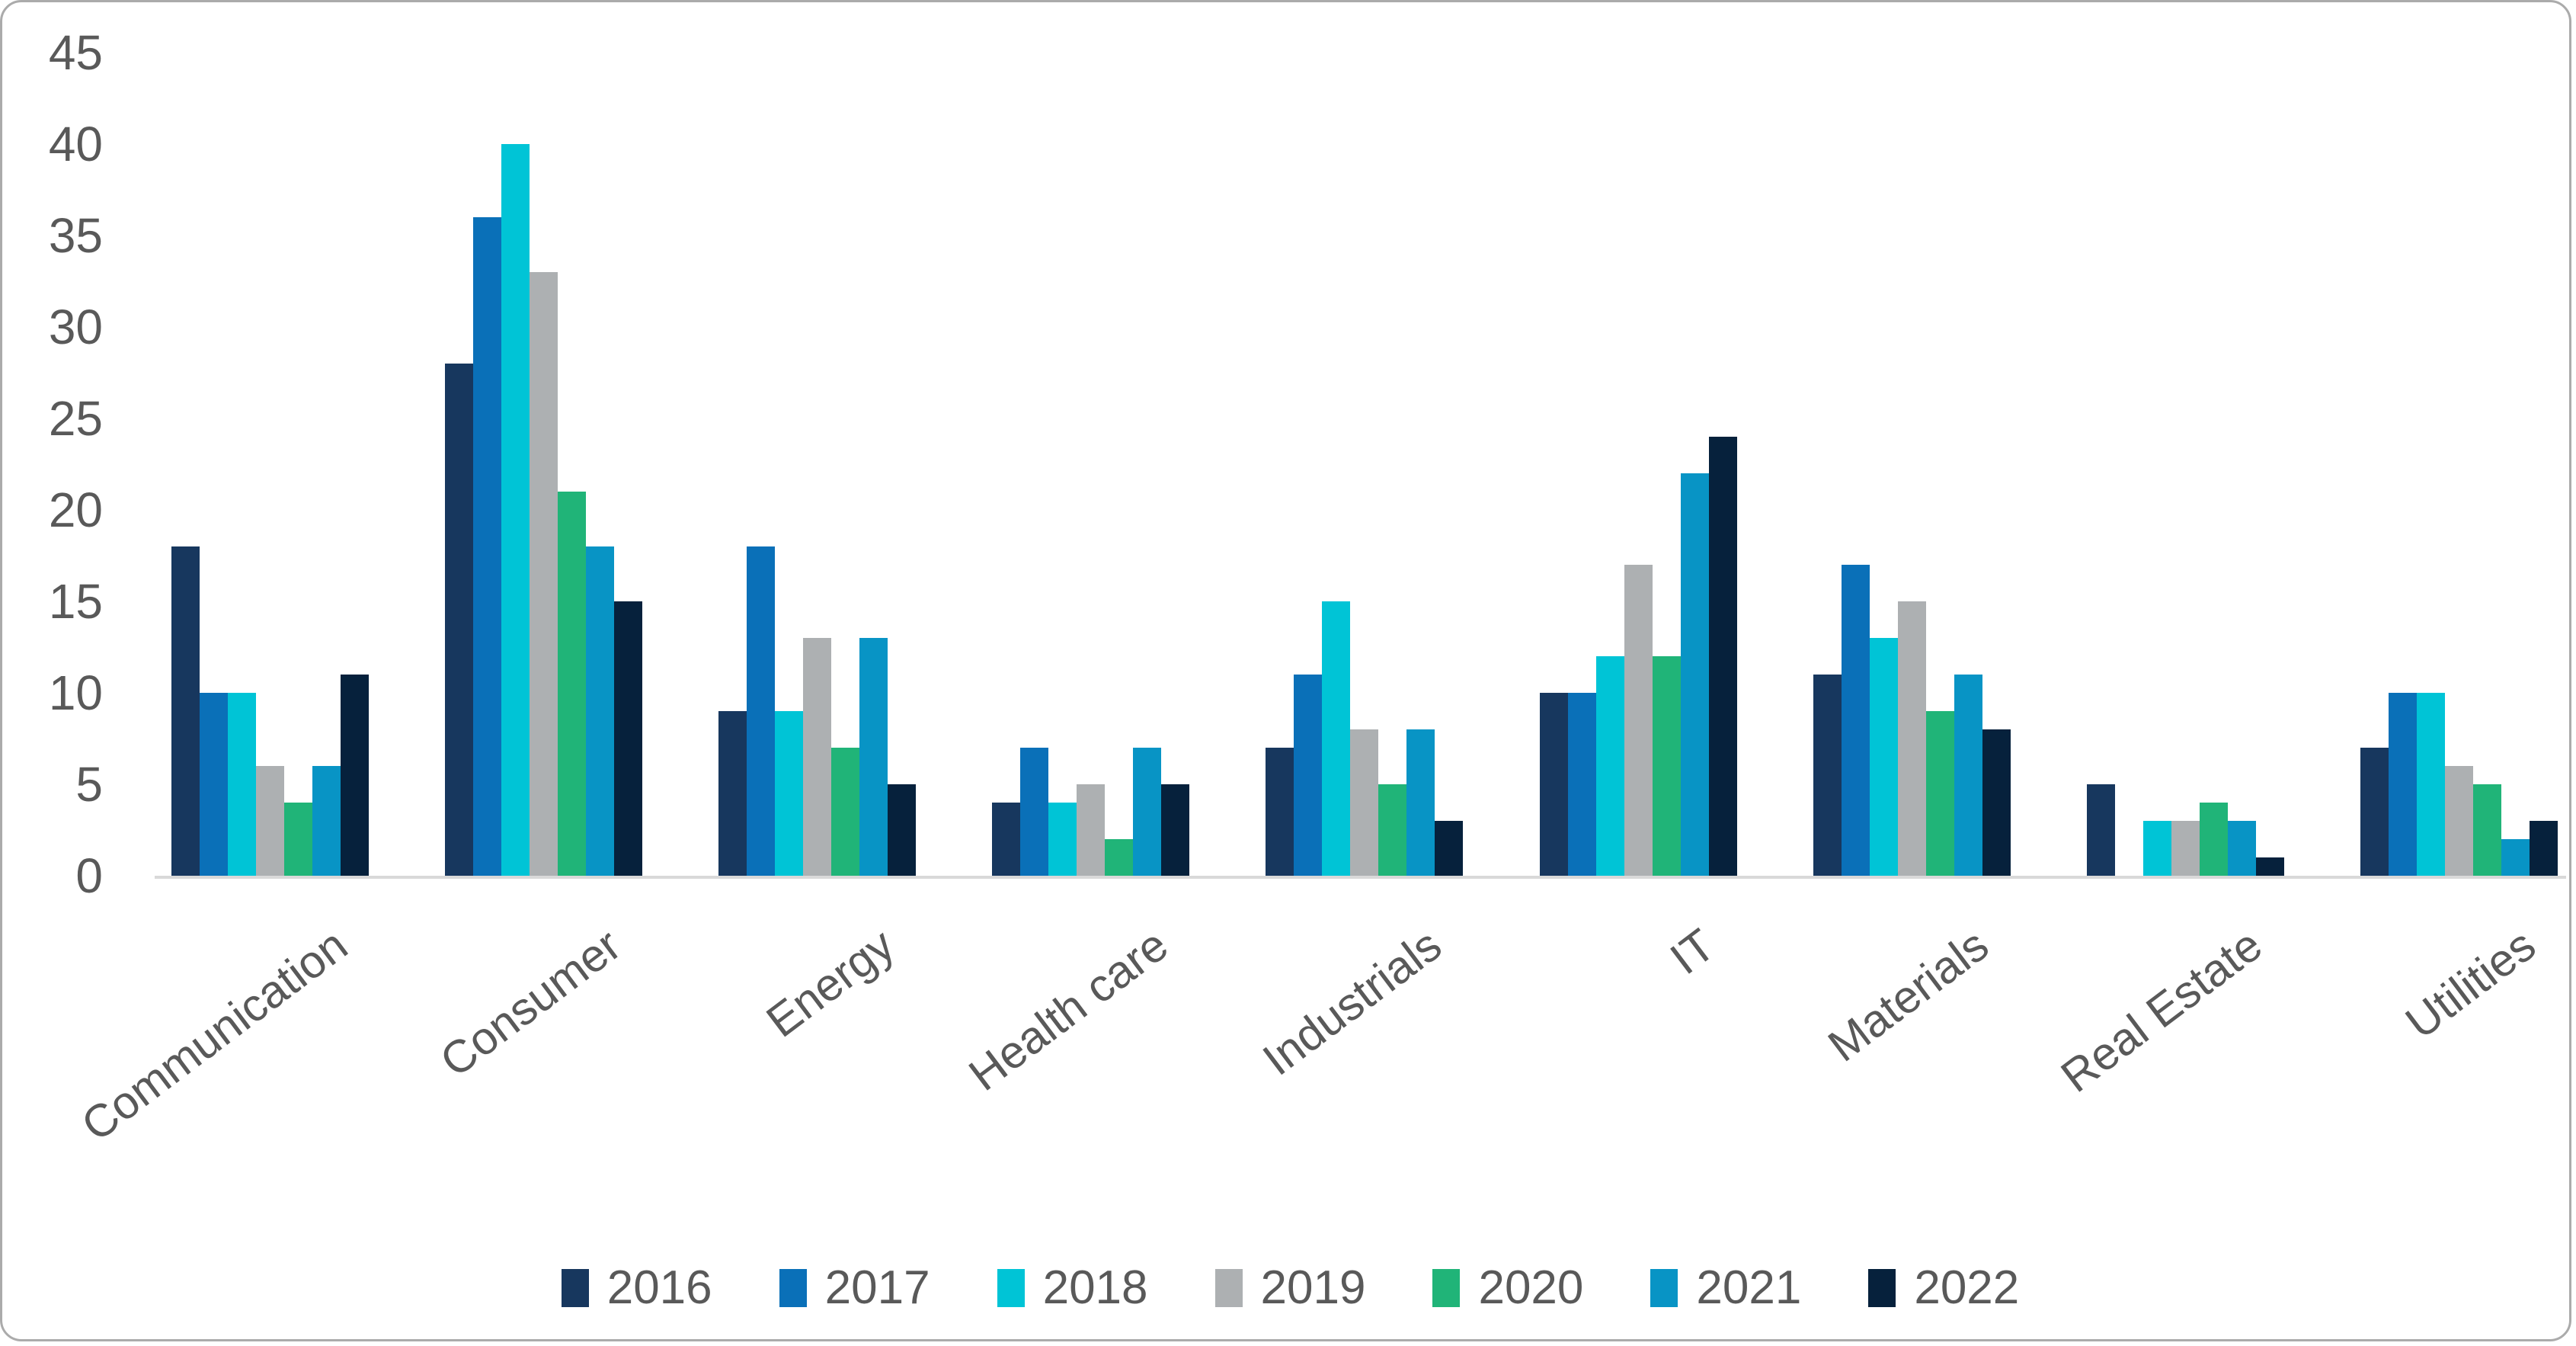 The width and height of the screenshot is (2576, 1346). What do you see at coordinates (1360, 877) in the screenshot?
I see `x-axis-line` at bounding box center [1360, 877].